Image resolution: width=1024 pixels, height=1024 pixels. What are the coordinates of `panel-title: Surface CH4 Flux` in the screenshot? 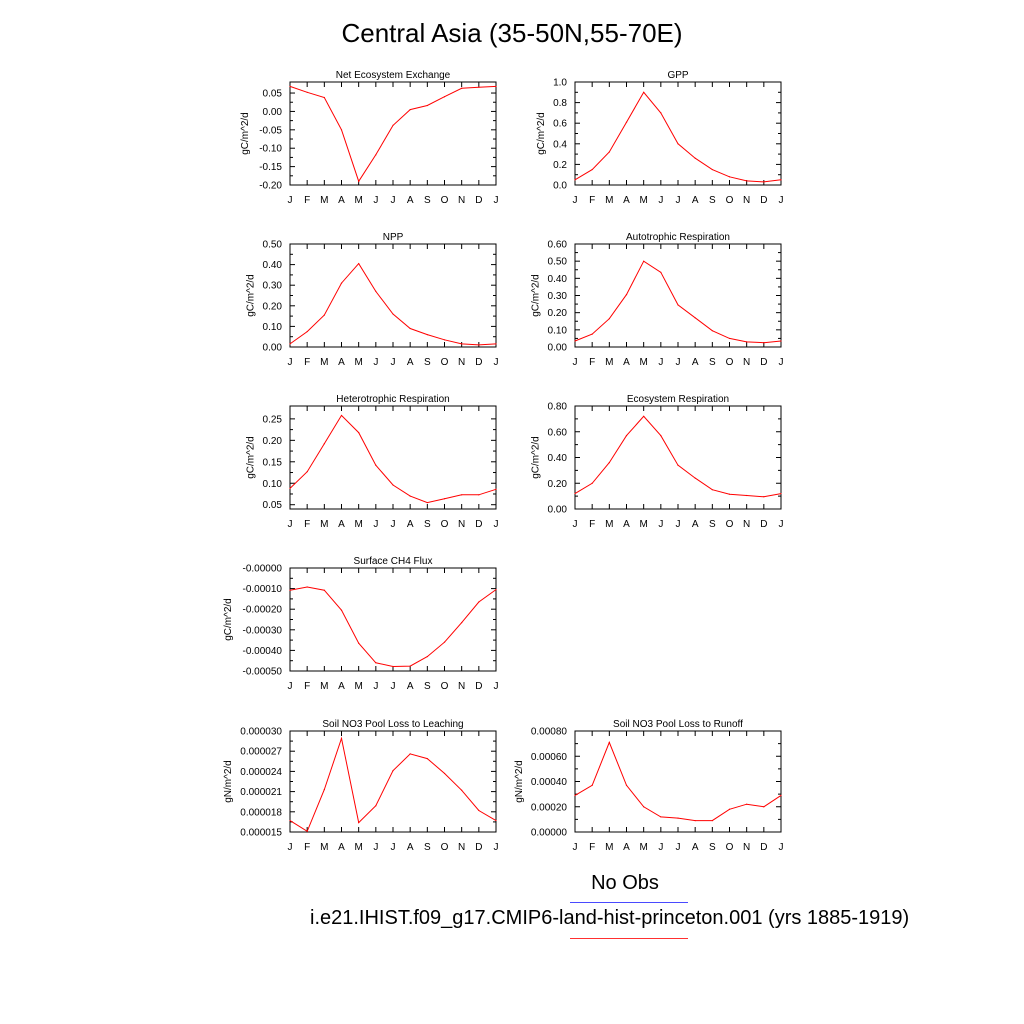 It's located at (393, 561).